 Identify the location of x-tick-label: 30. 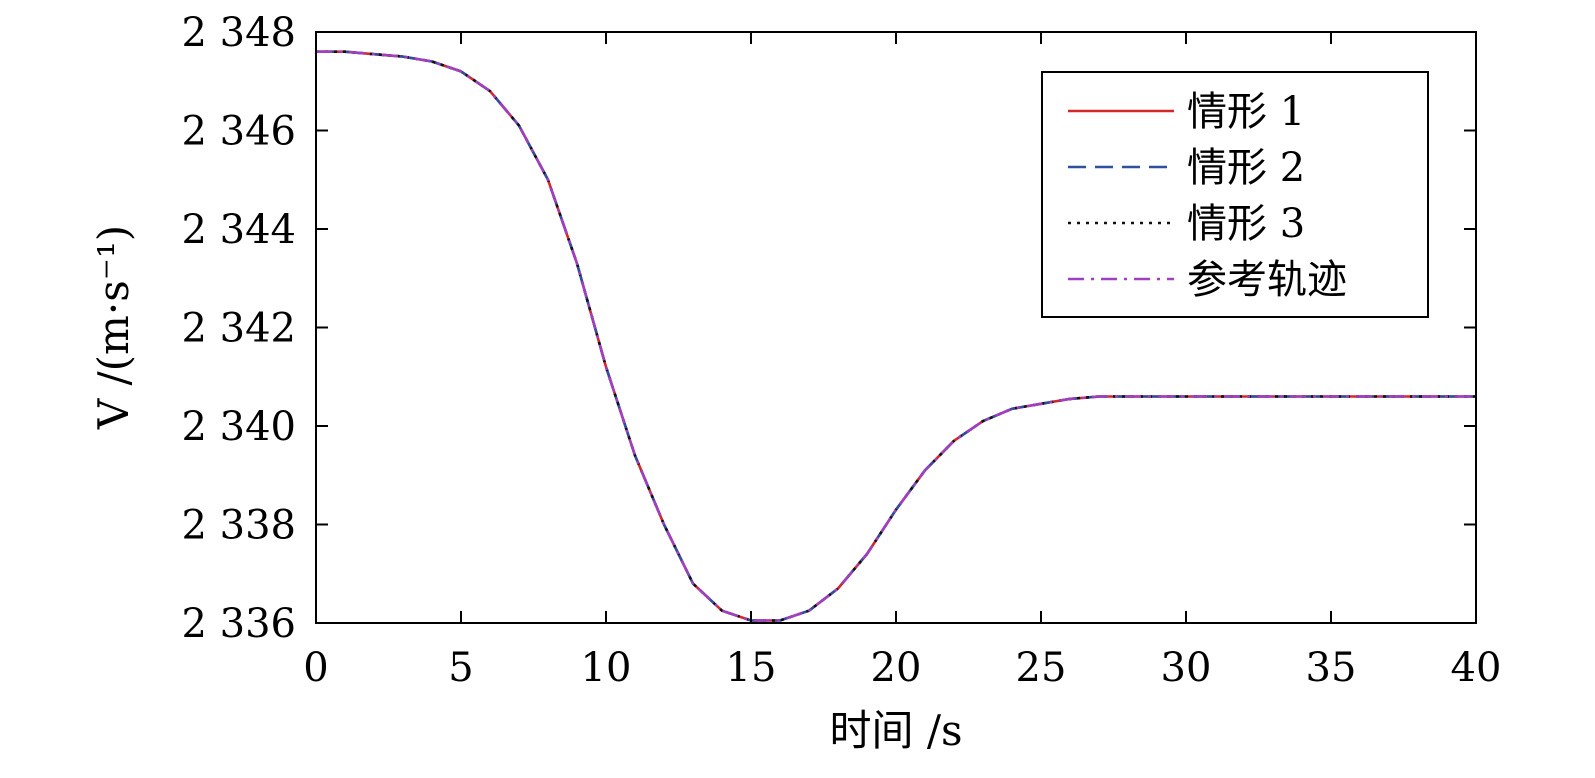
(1186, 668).